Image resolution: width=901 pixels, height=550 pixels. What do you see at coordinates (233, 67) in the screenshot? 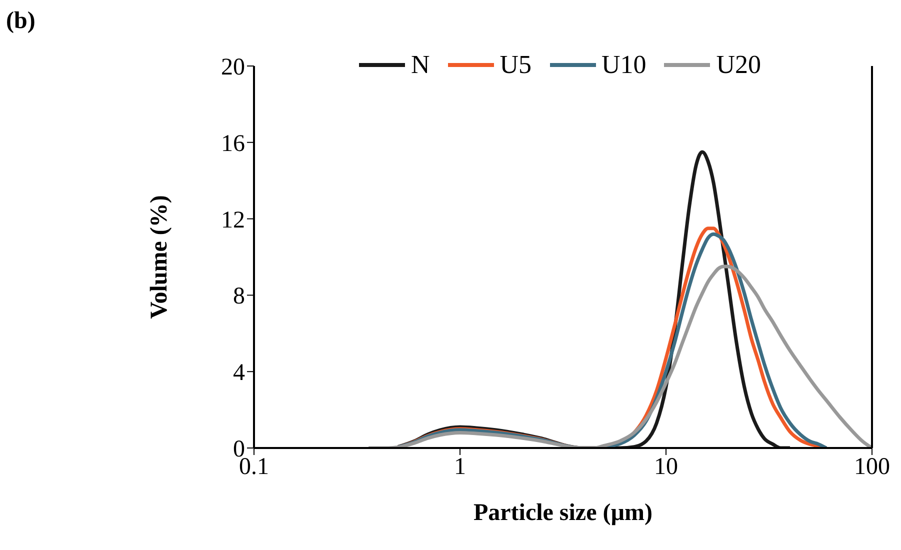
I see `y-tick-label: 20` at bounding box center [233, 67].